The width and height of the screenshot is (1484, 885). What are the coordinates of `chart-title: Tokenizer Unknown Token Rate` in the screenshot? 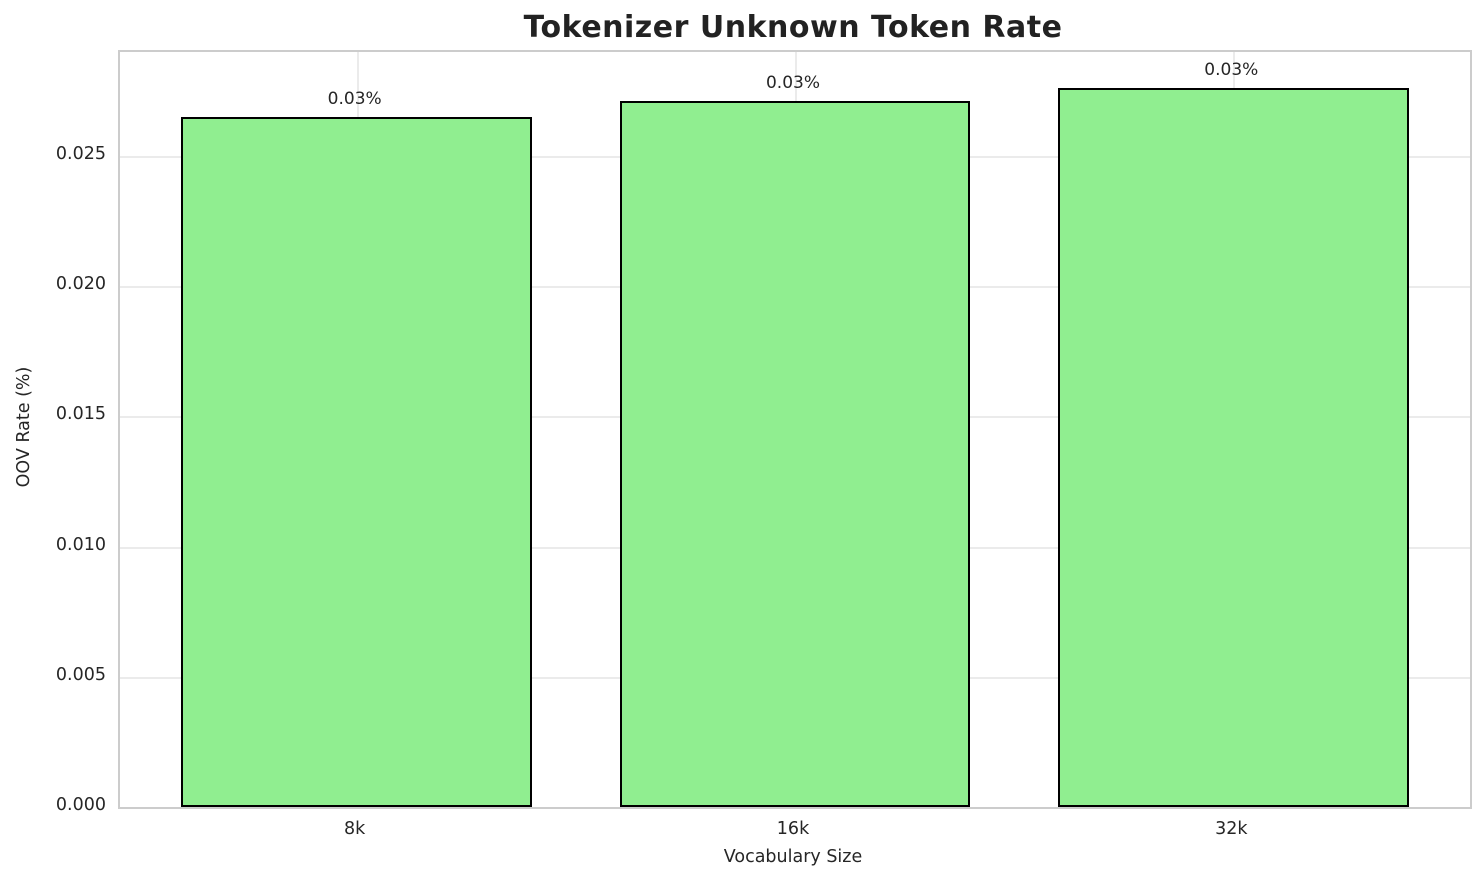 It's located at (793, 27).